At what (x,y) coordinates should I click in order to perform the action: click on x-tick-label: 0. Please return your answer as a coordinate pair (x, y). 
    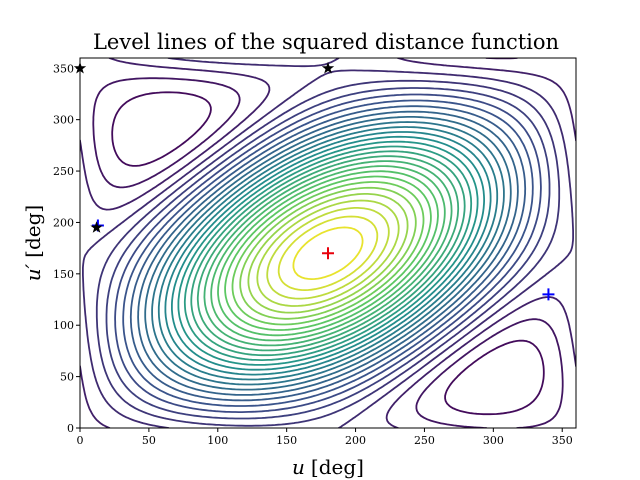
    Looking at the image, I should click on (80, 440).